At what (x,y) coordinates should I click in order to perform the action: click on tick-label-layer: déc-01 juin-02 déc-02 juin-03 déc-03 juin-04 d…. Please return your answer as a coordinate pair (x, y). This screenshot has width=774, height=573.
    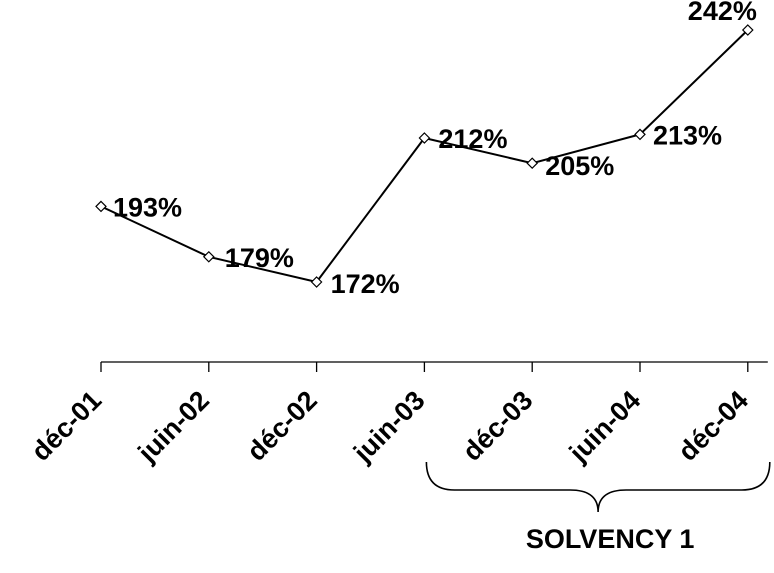
    Looking at the image, I should click on (390, 426).